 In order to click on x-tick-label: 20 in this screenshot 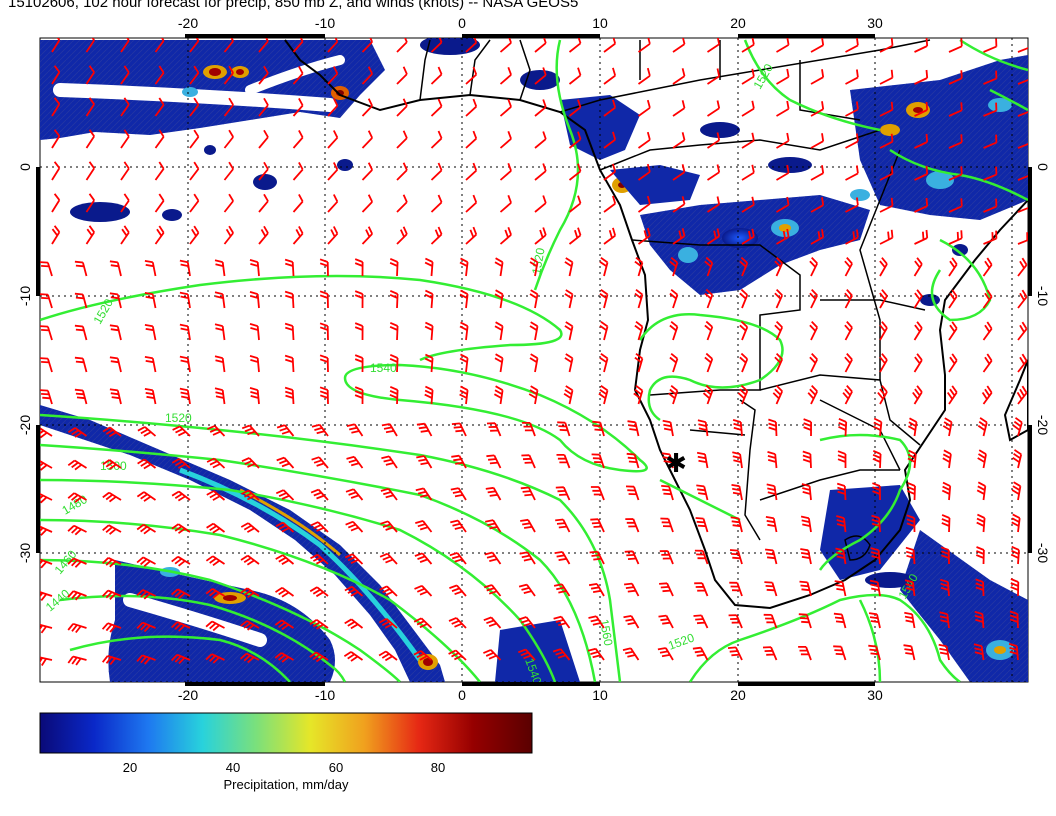, I will do `click(738, 695)`.